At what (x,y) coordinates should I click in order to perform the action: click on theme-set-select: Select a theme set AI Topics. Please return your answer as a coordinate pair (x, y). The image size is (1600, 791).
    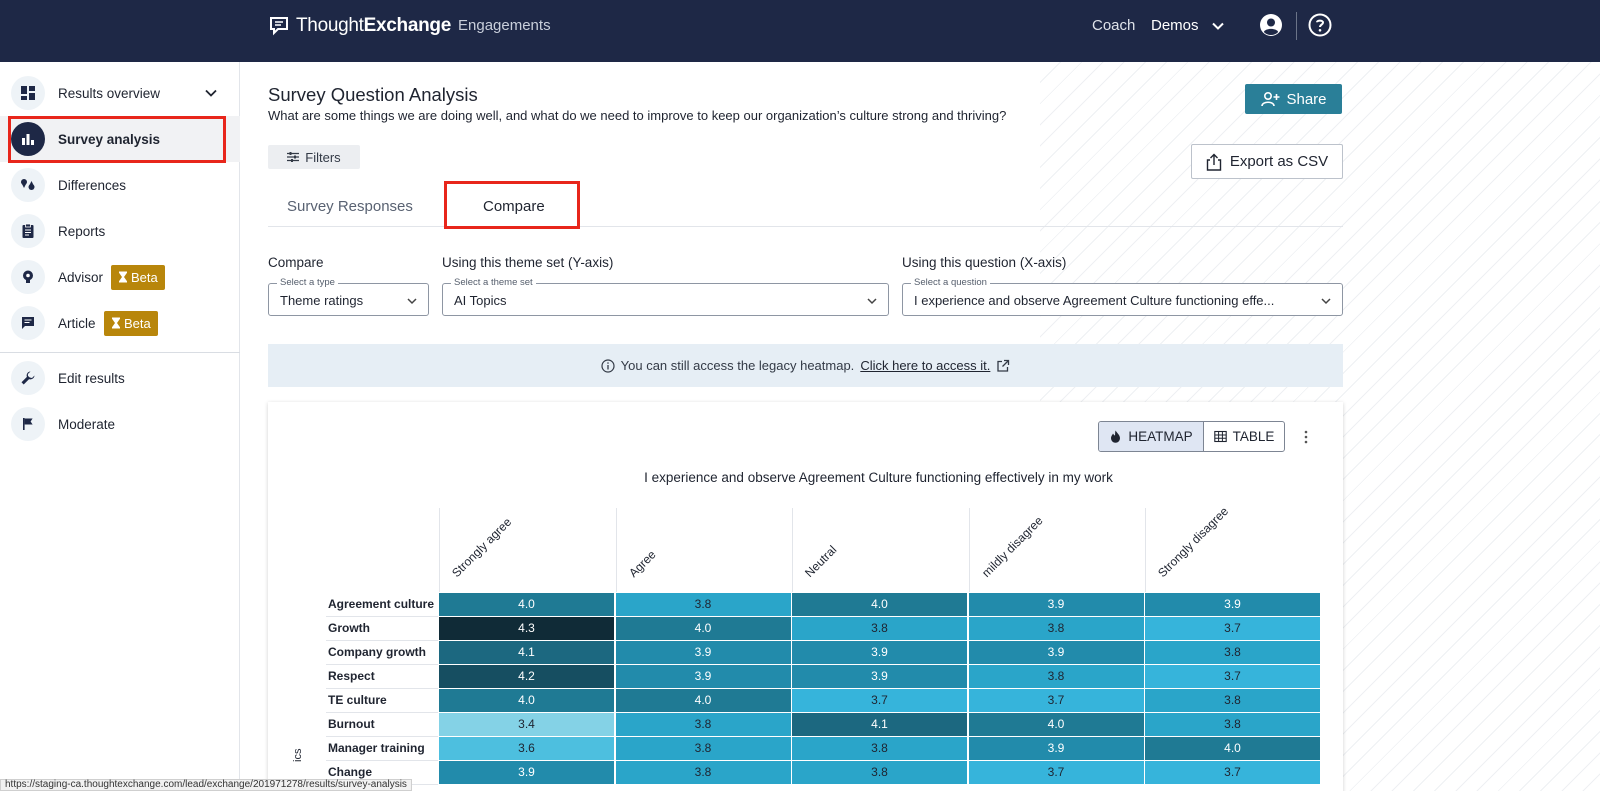
    Looking at the image, I should click on (665, 296).